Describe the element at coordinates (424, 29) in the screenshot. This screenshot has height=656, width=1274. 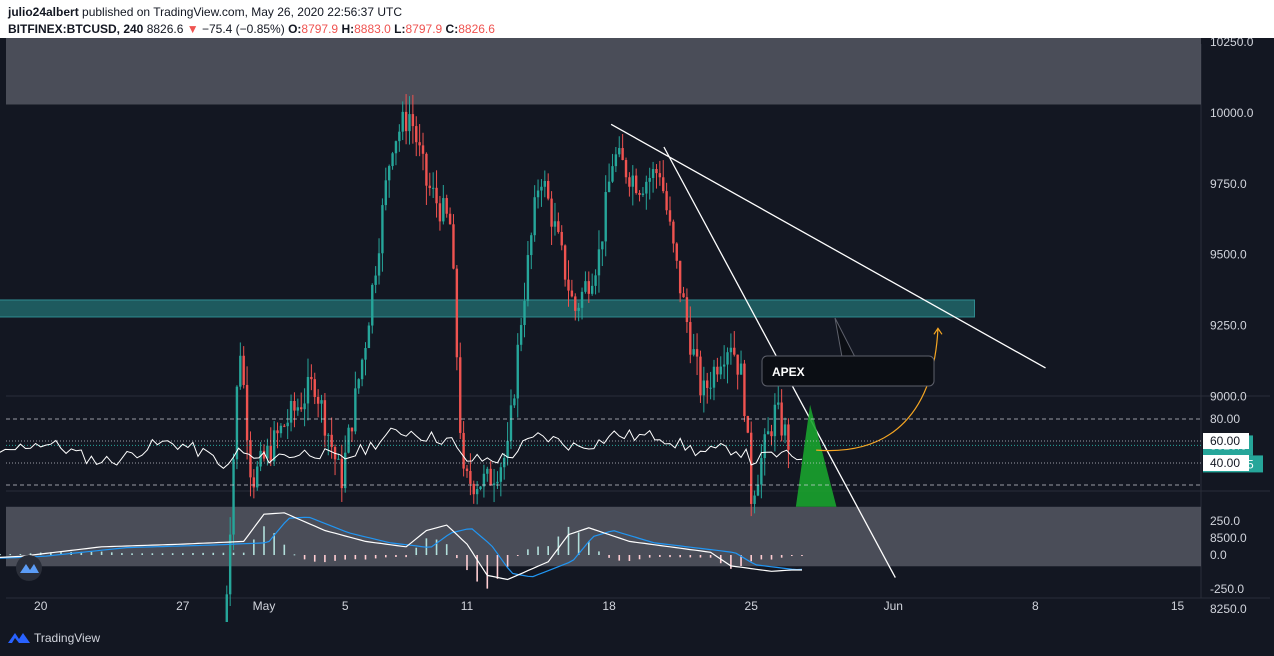
I see `low-value: 8797.9` at that location.